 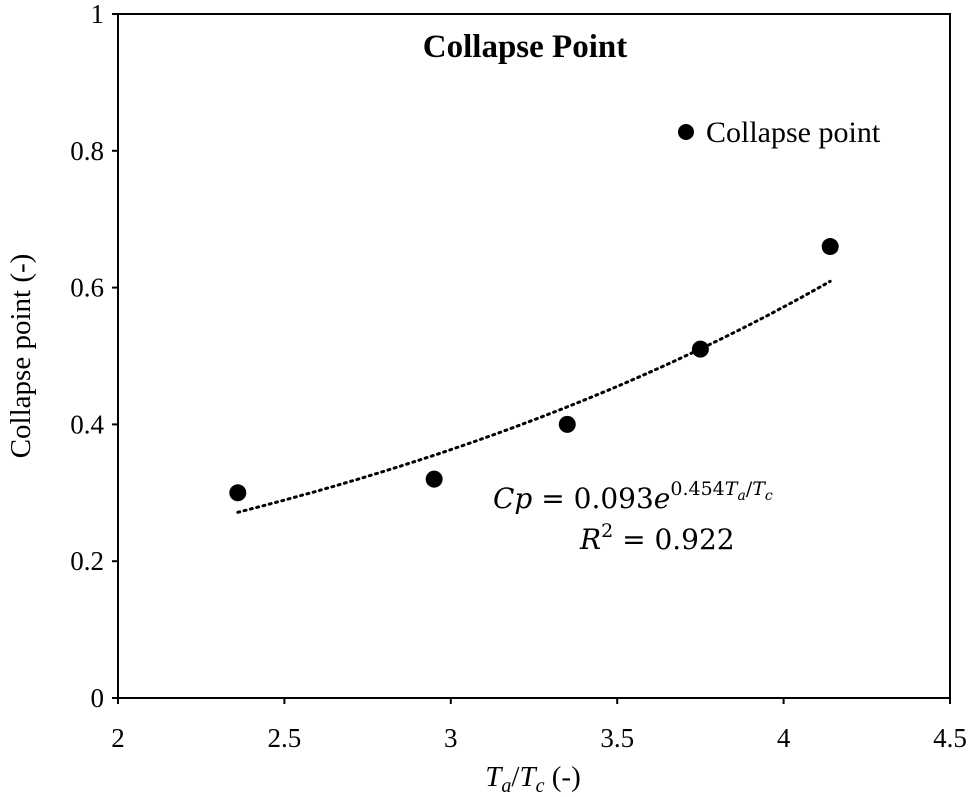 I want to click on legend-marker, so click(x=686, y=132).